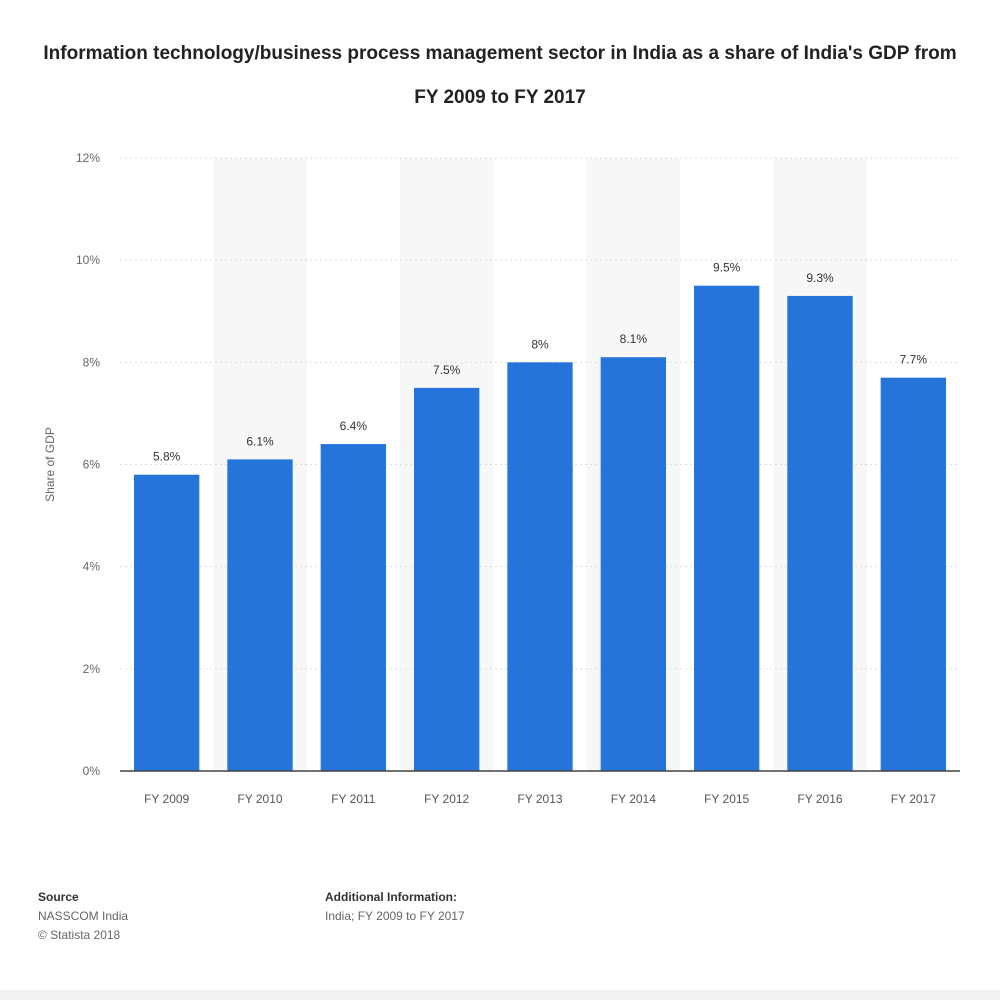 This screenshot has height=1000, width=1000. I want to click on x-tick-label: FY 2010, so click(259, 799).